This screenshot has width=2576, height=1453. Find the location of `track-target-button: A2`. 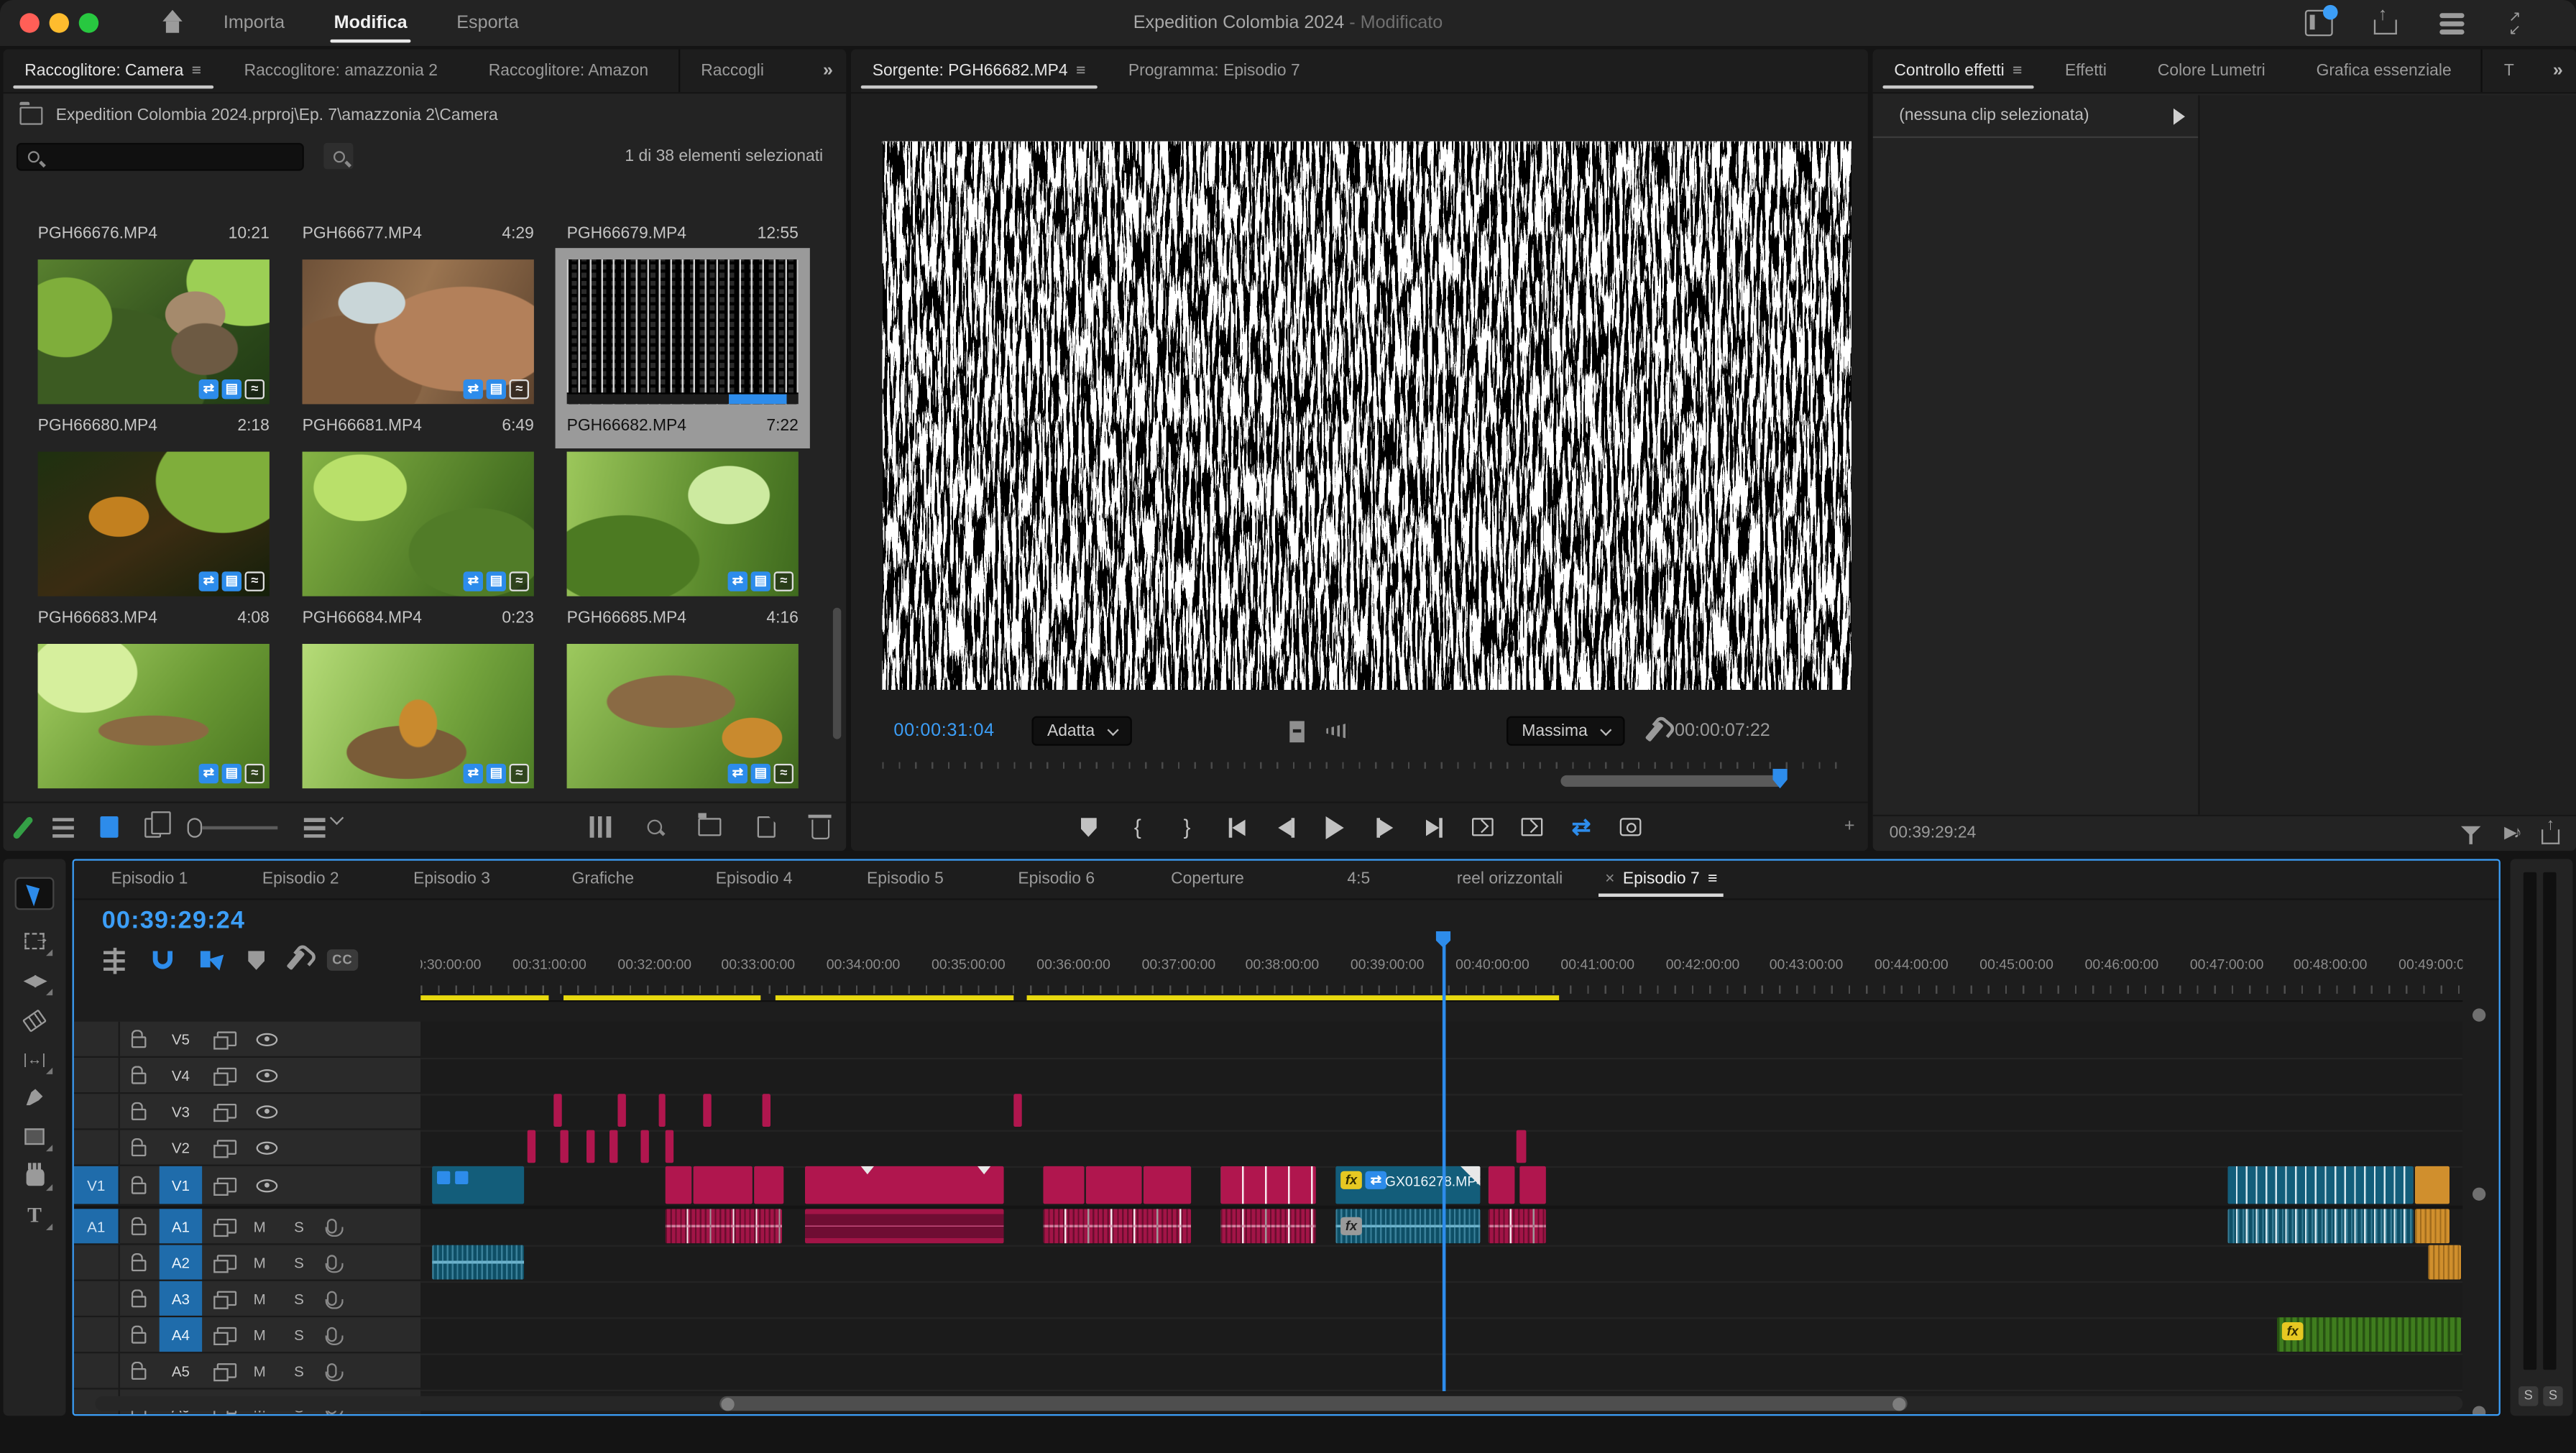

track-target-button: A2 is located at coordinates (181, 1262).